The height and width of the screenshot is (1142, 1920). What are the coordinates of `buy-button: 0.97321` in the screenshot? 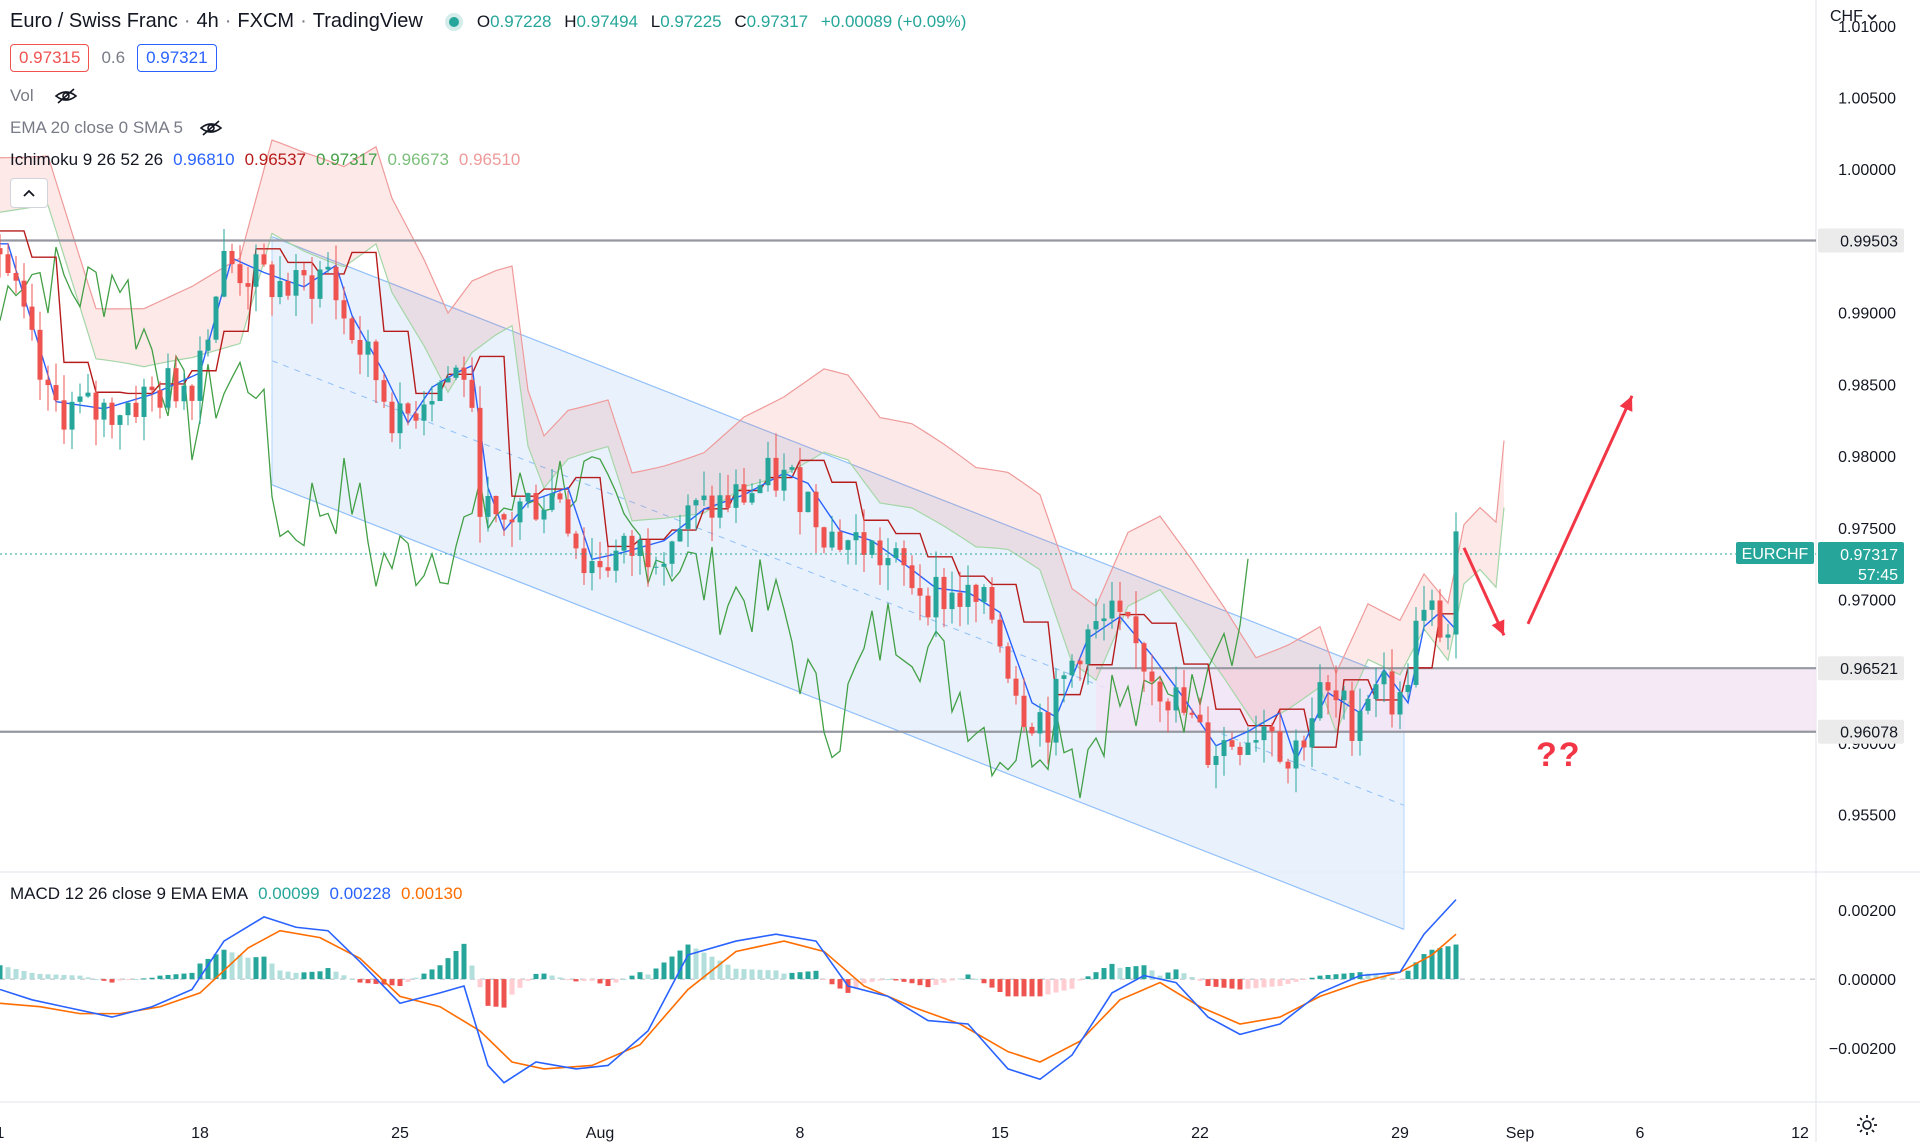 It's located at (177, 58).